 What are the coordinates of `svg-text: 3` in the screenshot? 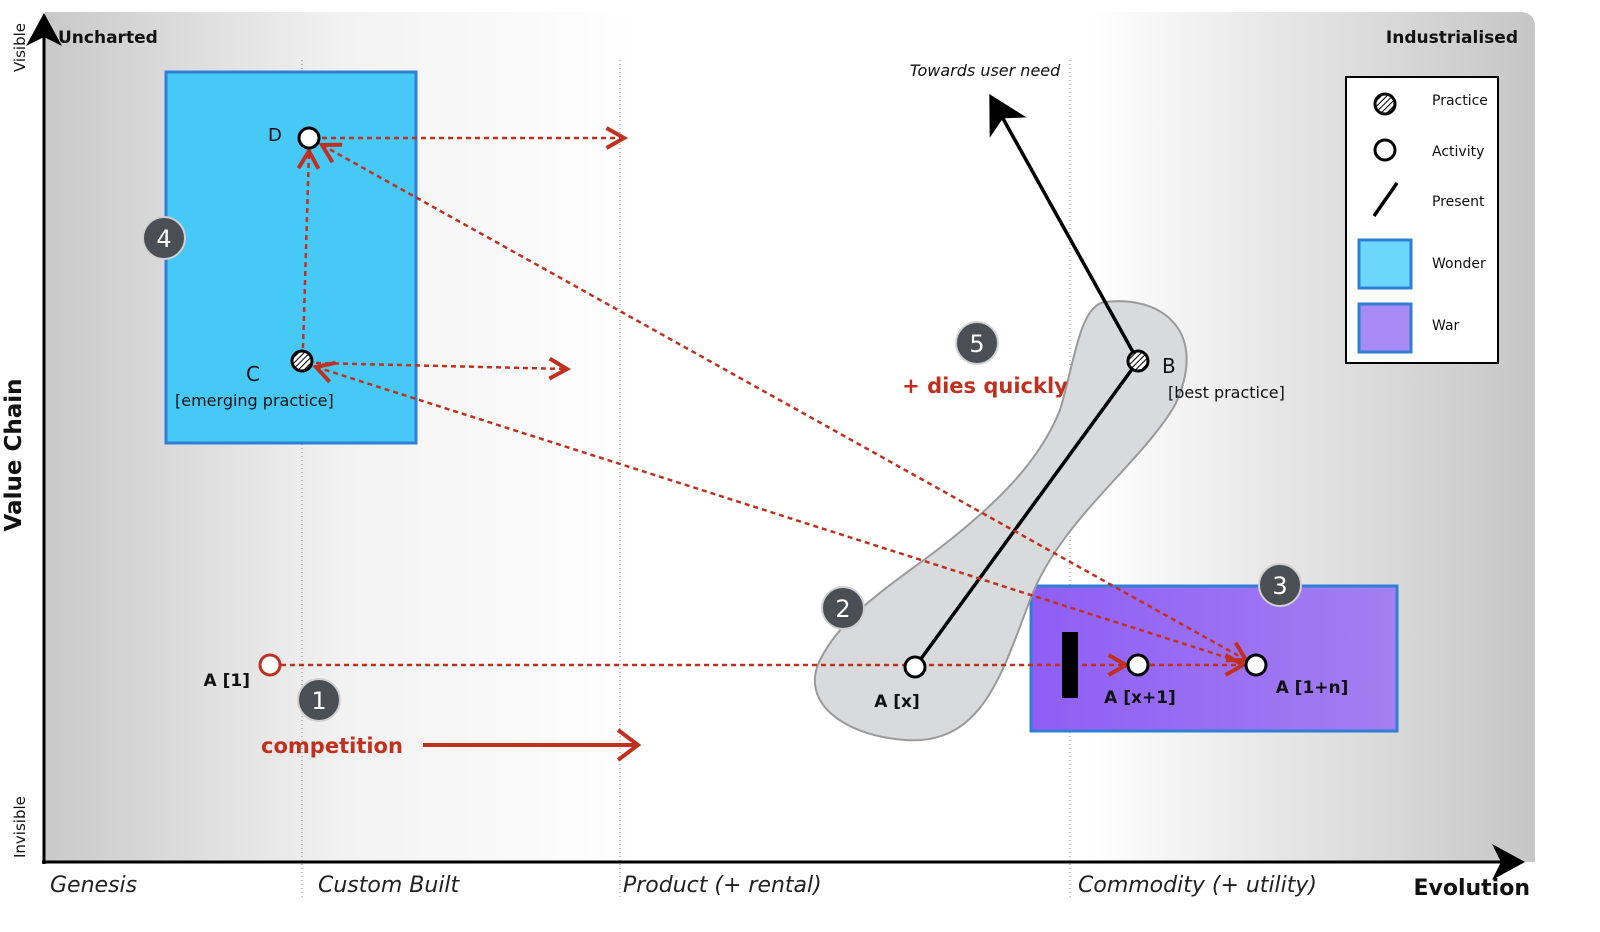 It's located at (1279, 586).